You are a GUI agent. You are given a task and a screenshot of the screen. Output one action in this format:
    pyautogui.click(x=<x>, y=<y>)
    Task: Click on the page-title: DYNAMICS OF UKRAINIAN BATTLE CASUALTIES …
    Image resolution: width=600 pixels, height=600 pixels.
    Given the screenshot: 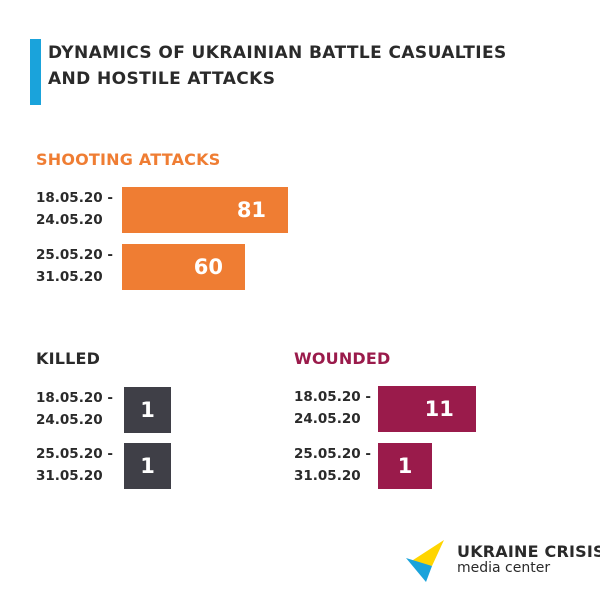 What is the action you would take?
    pyautogui.click(x=308, y=66)
    